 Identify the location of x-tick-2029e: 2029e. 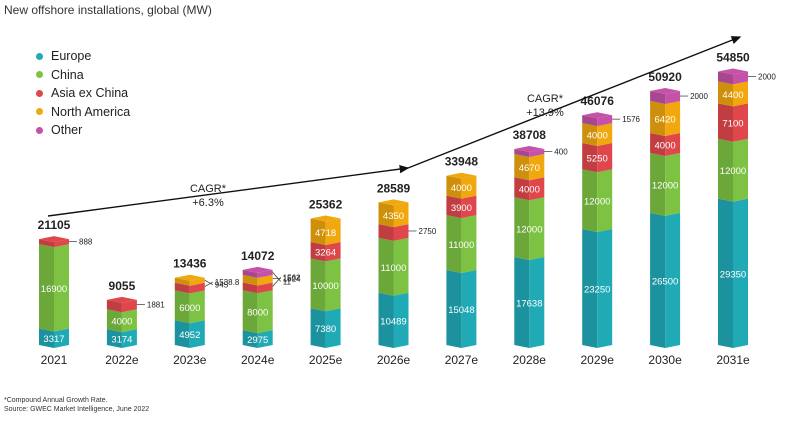
(598, 360).